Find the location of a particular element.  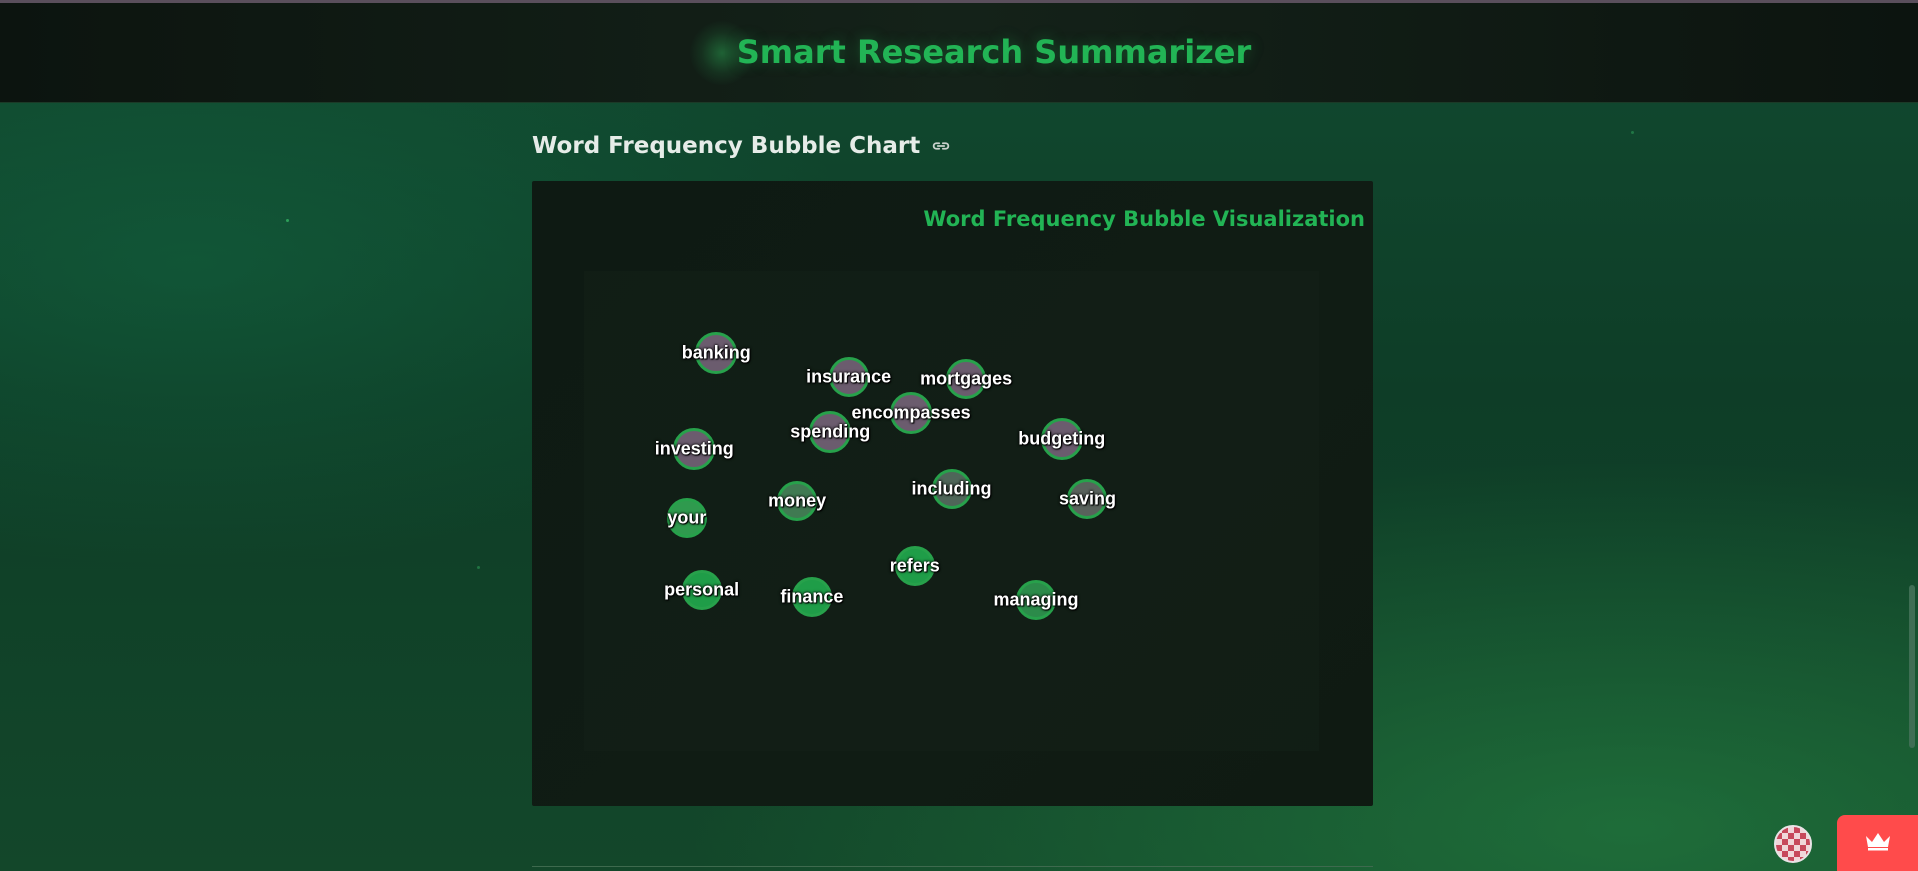

bubble-insurance is located at coordinates (848, 376).